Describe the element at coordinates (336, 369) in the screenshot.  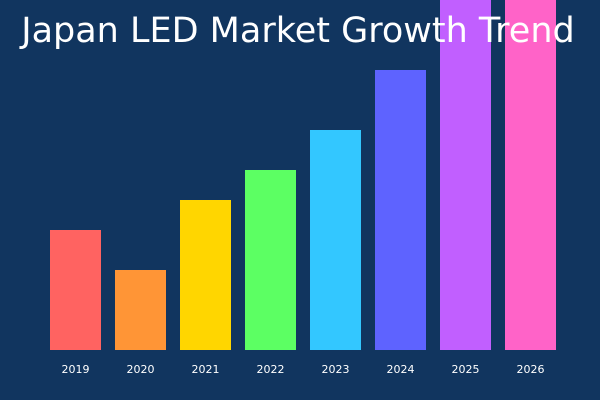
I see `x-tick-label: 2023` at that location.